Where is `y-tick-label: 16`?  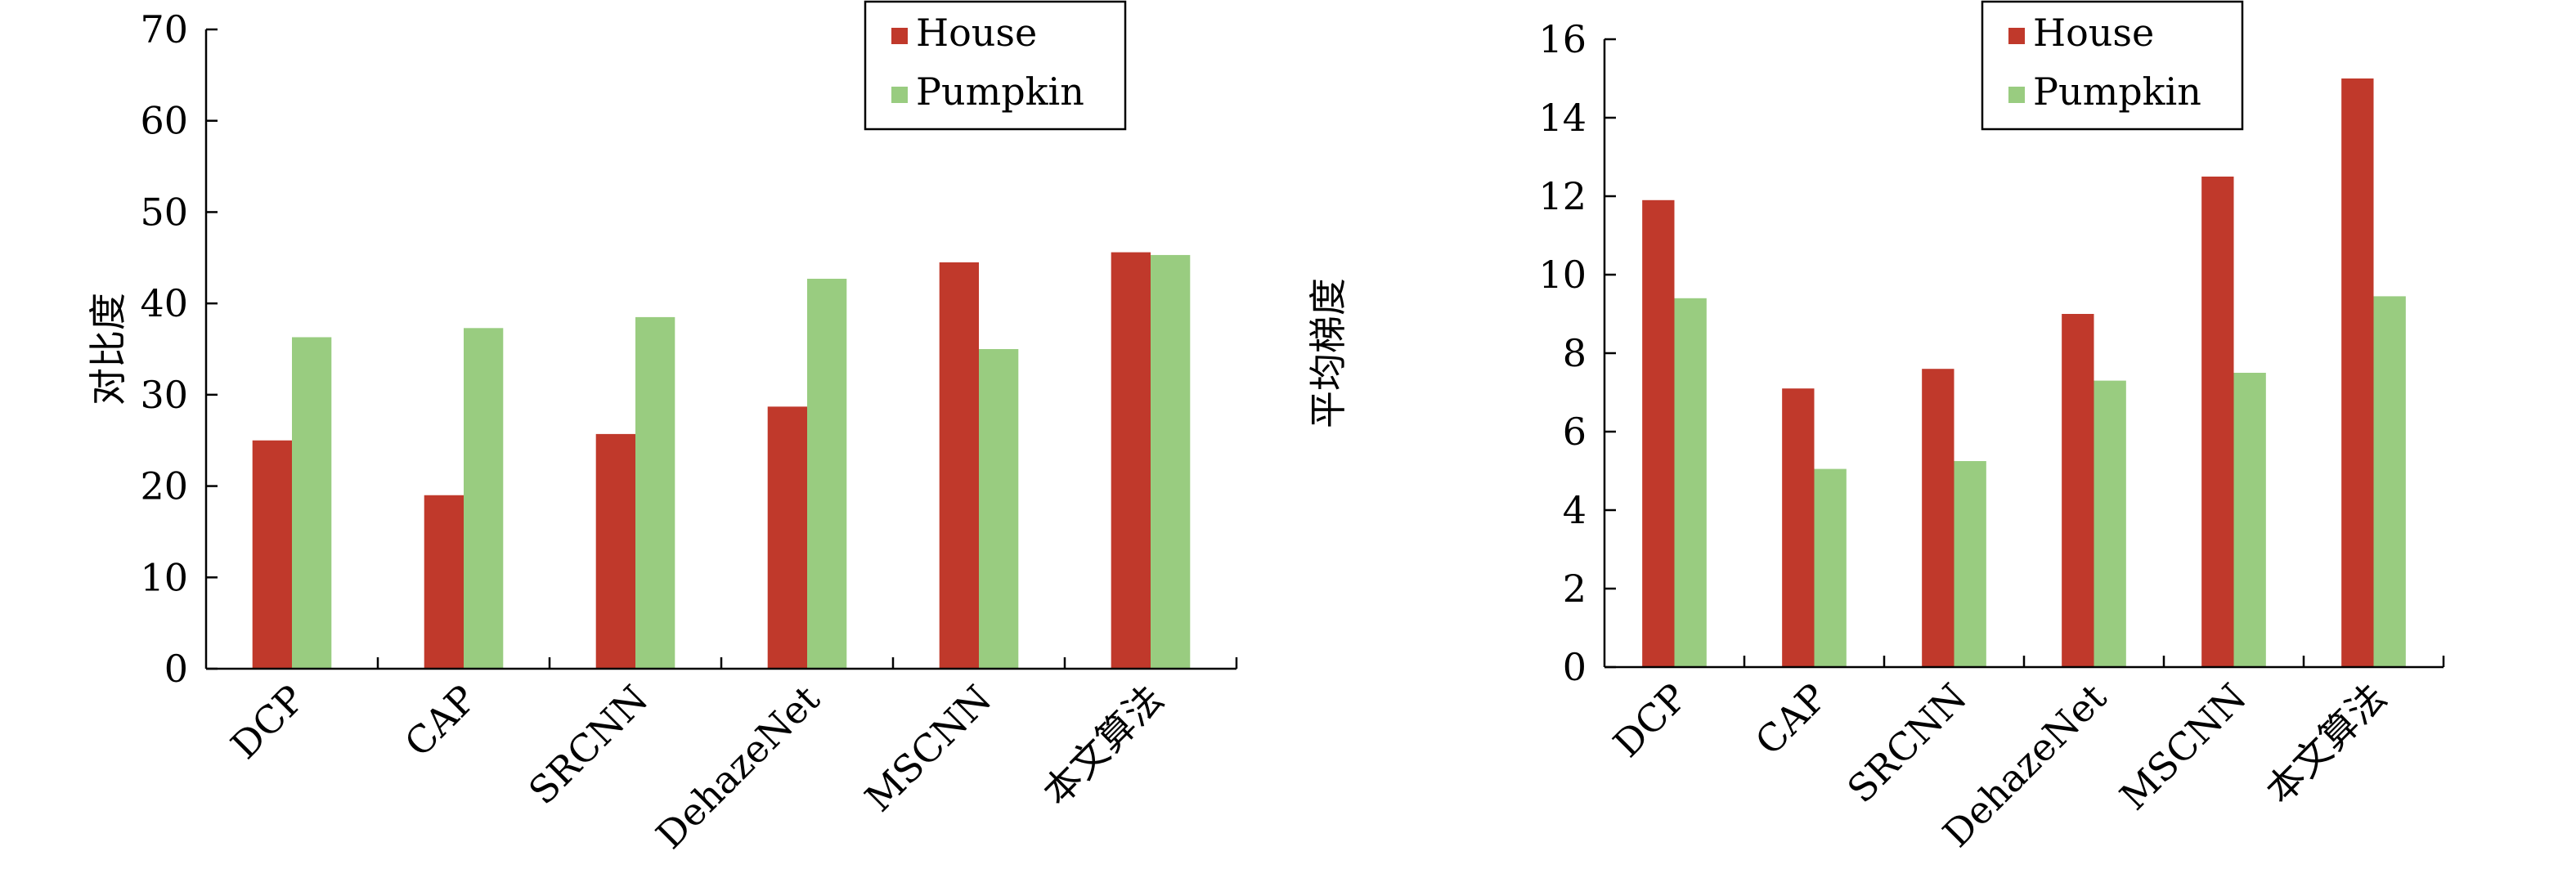
y-tick-label: 16 is located at coordinates (1562, 39).